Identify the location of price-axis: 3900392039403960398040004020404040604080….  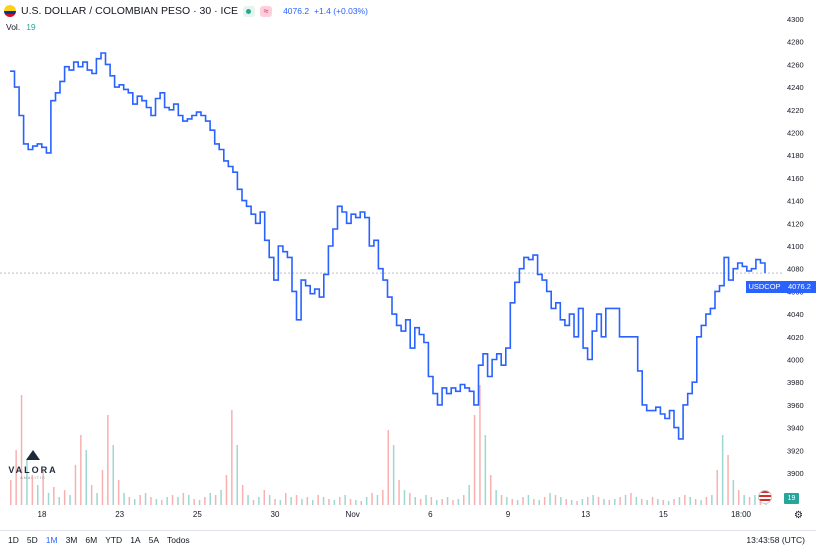
(795, 246).